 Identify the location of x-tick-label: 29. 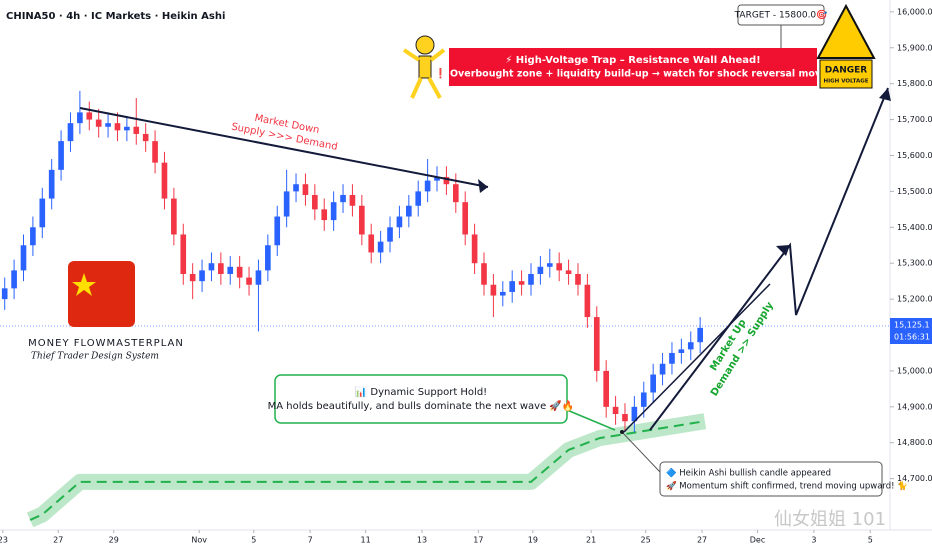
(114, 540).